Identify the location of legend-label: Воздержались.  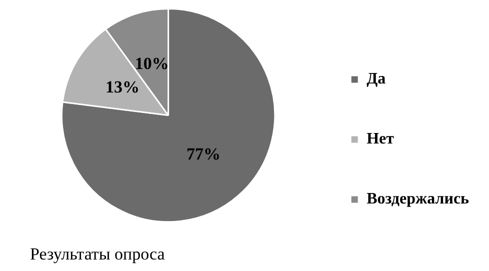
(418, 199).